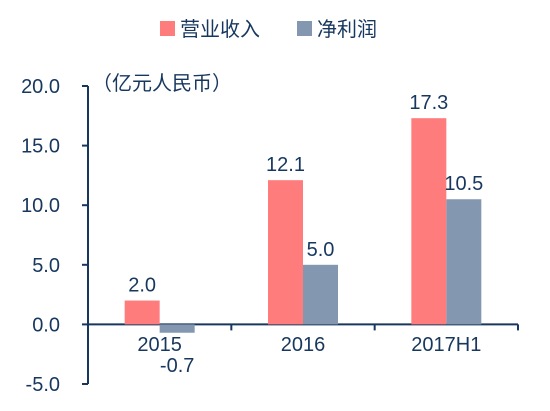 The width and height of the screenshot is (550, 411). Describe the element at coordinates (162, 83) in the screenshot. I see `unit-label: （亿元人民币）` at that location.